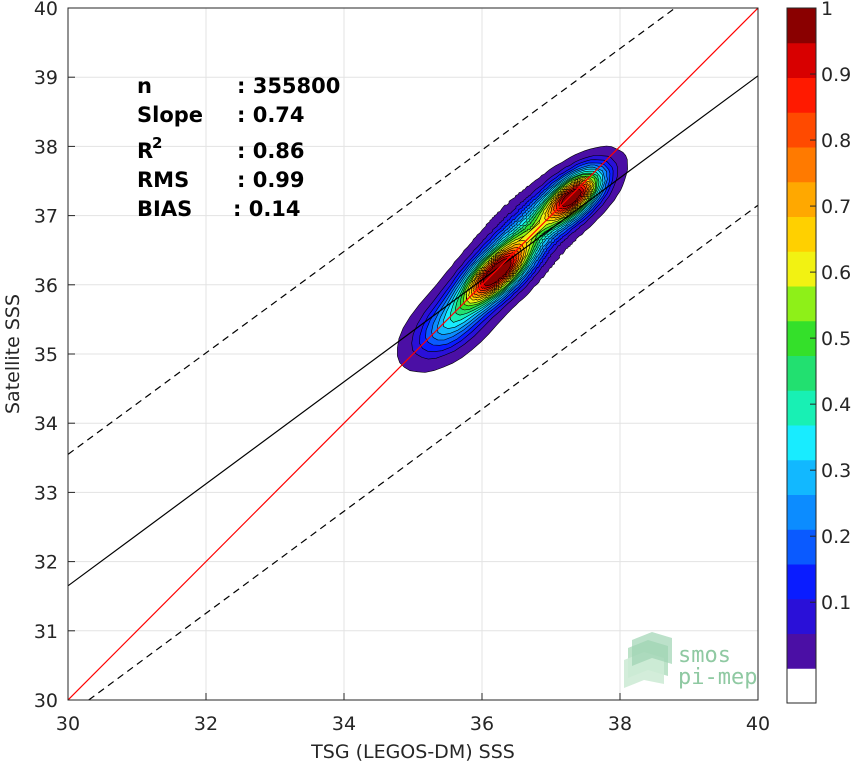 The width and height of the screenshot is (855, 766). What do you see at coordinates (836, 339) in the screenshot?
I see `colorbar-tick-label: 0.5` at bounding box center [836, 339].